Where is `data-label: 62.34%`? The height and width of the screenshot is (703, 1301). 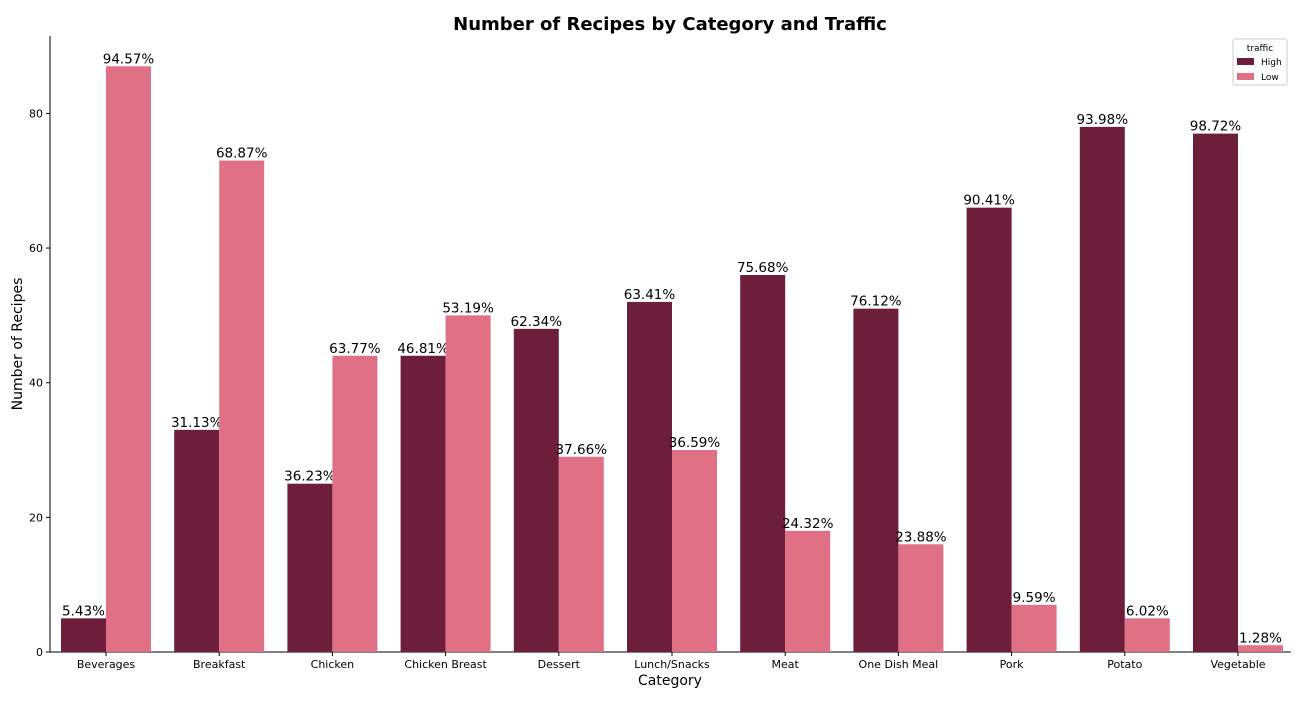
data-label: 62.34% is located at coordinates (537, 322).